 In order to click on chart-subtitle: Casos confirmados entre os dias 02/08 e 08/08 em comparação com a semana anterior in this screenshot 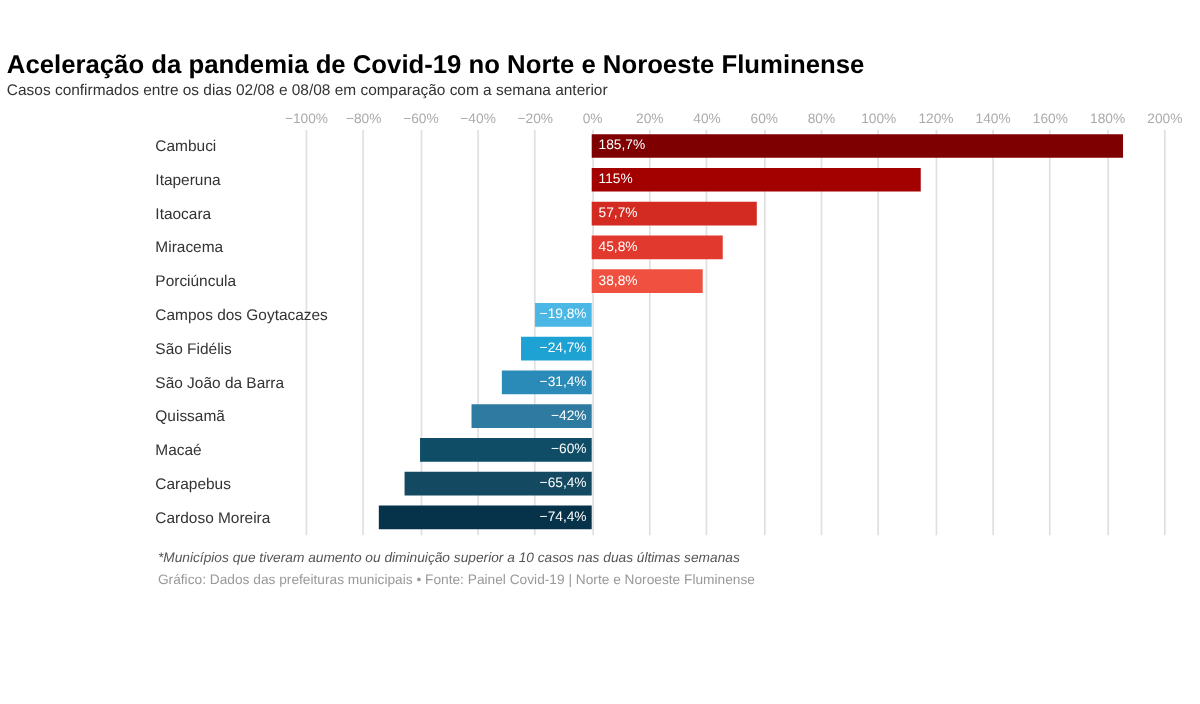, I will do `click(307, 89)`.